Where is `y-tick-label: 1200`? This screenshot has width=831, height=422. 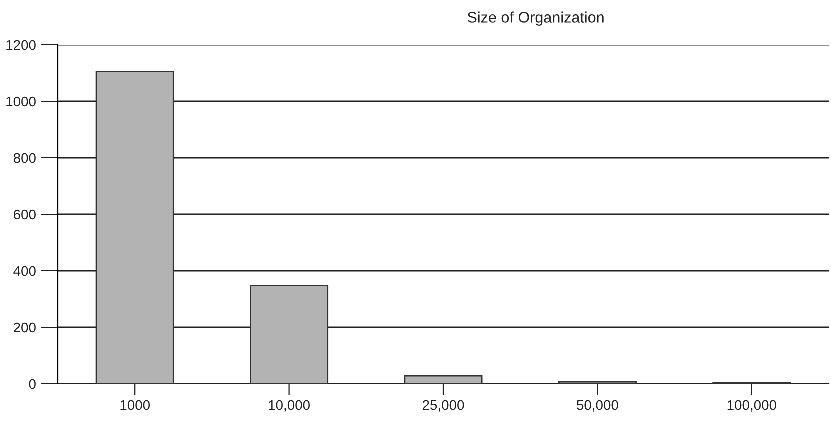
y-tick-label: 1200 is located at coordinates (21, 45).